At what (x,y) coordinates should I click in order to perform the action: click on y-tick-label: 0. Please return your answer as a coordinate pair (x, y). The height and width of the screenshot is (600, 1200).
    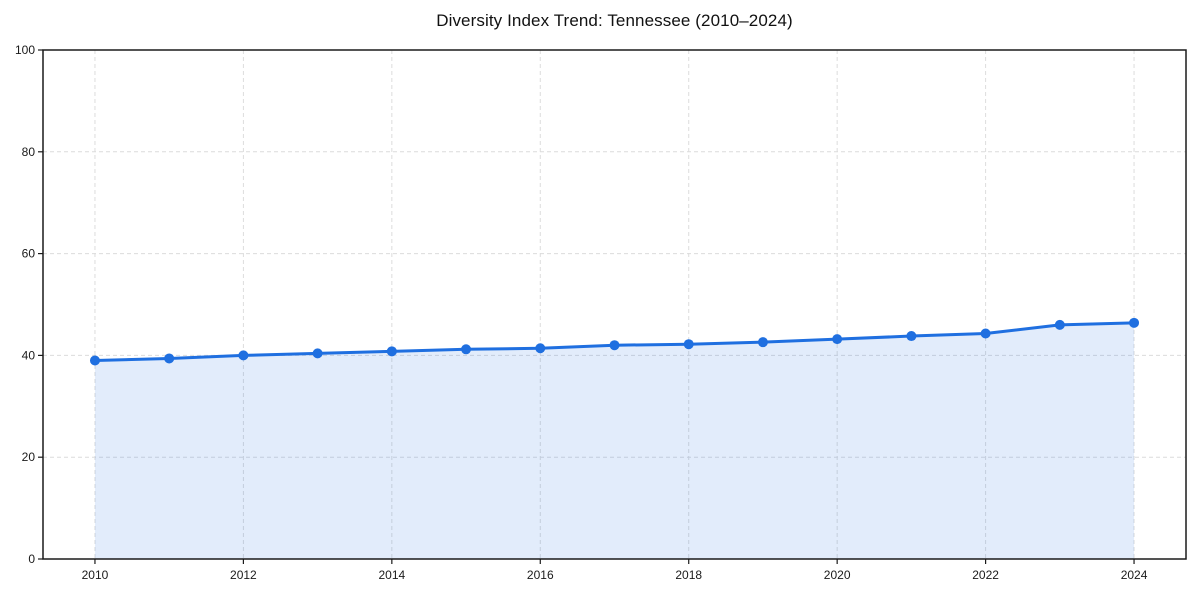
    Looking at the image, I should click on (31, 559).